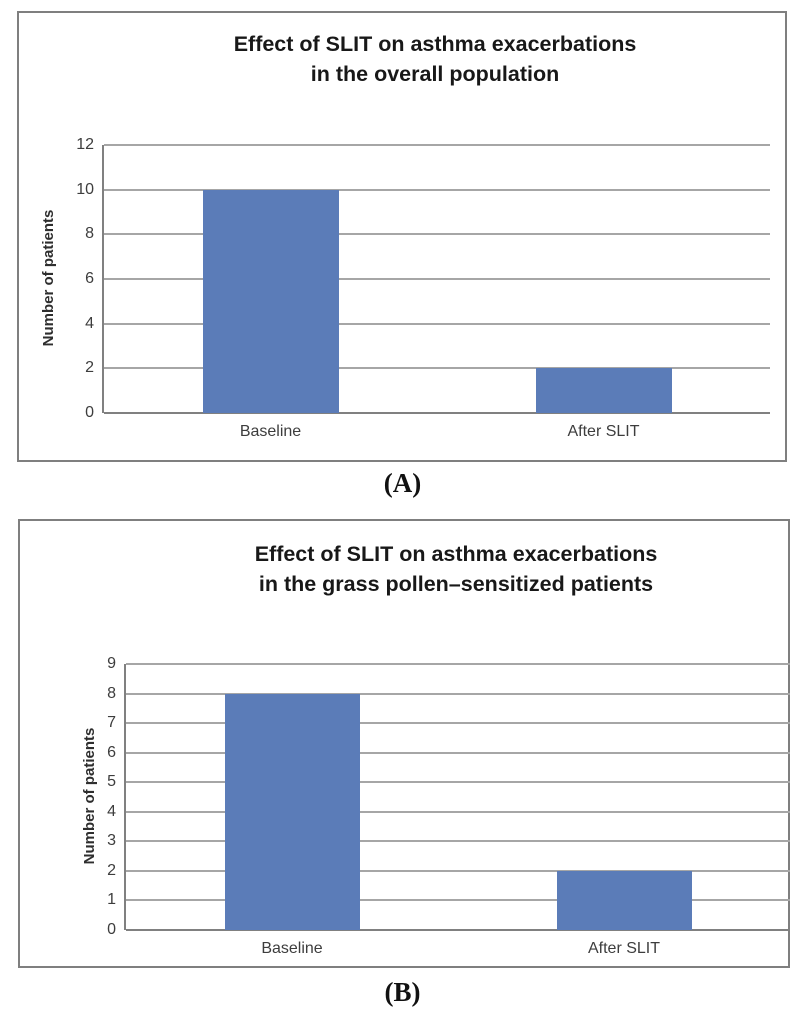  Describe the element at coordinates (435, 74) in the screenshot. I see `chart-a-title-line2: in the overall population` at that location.